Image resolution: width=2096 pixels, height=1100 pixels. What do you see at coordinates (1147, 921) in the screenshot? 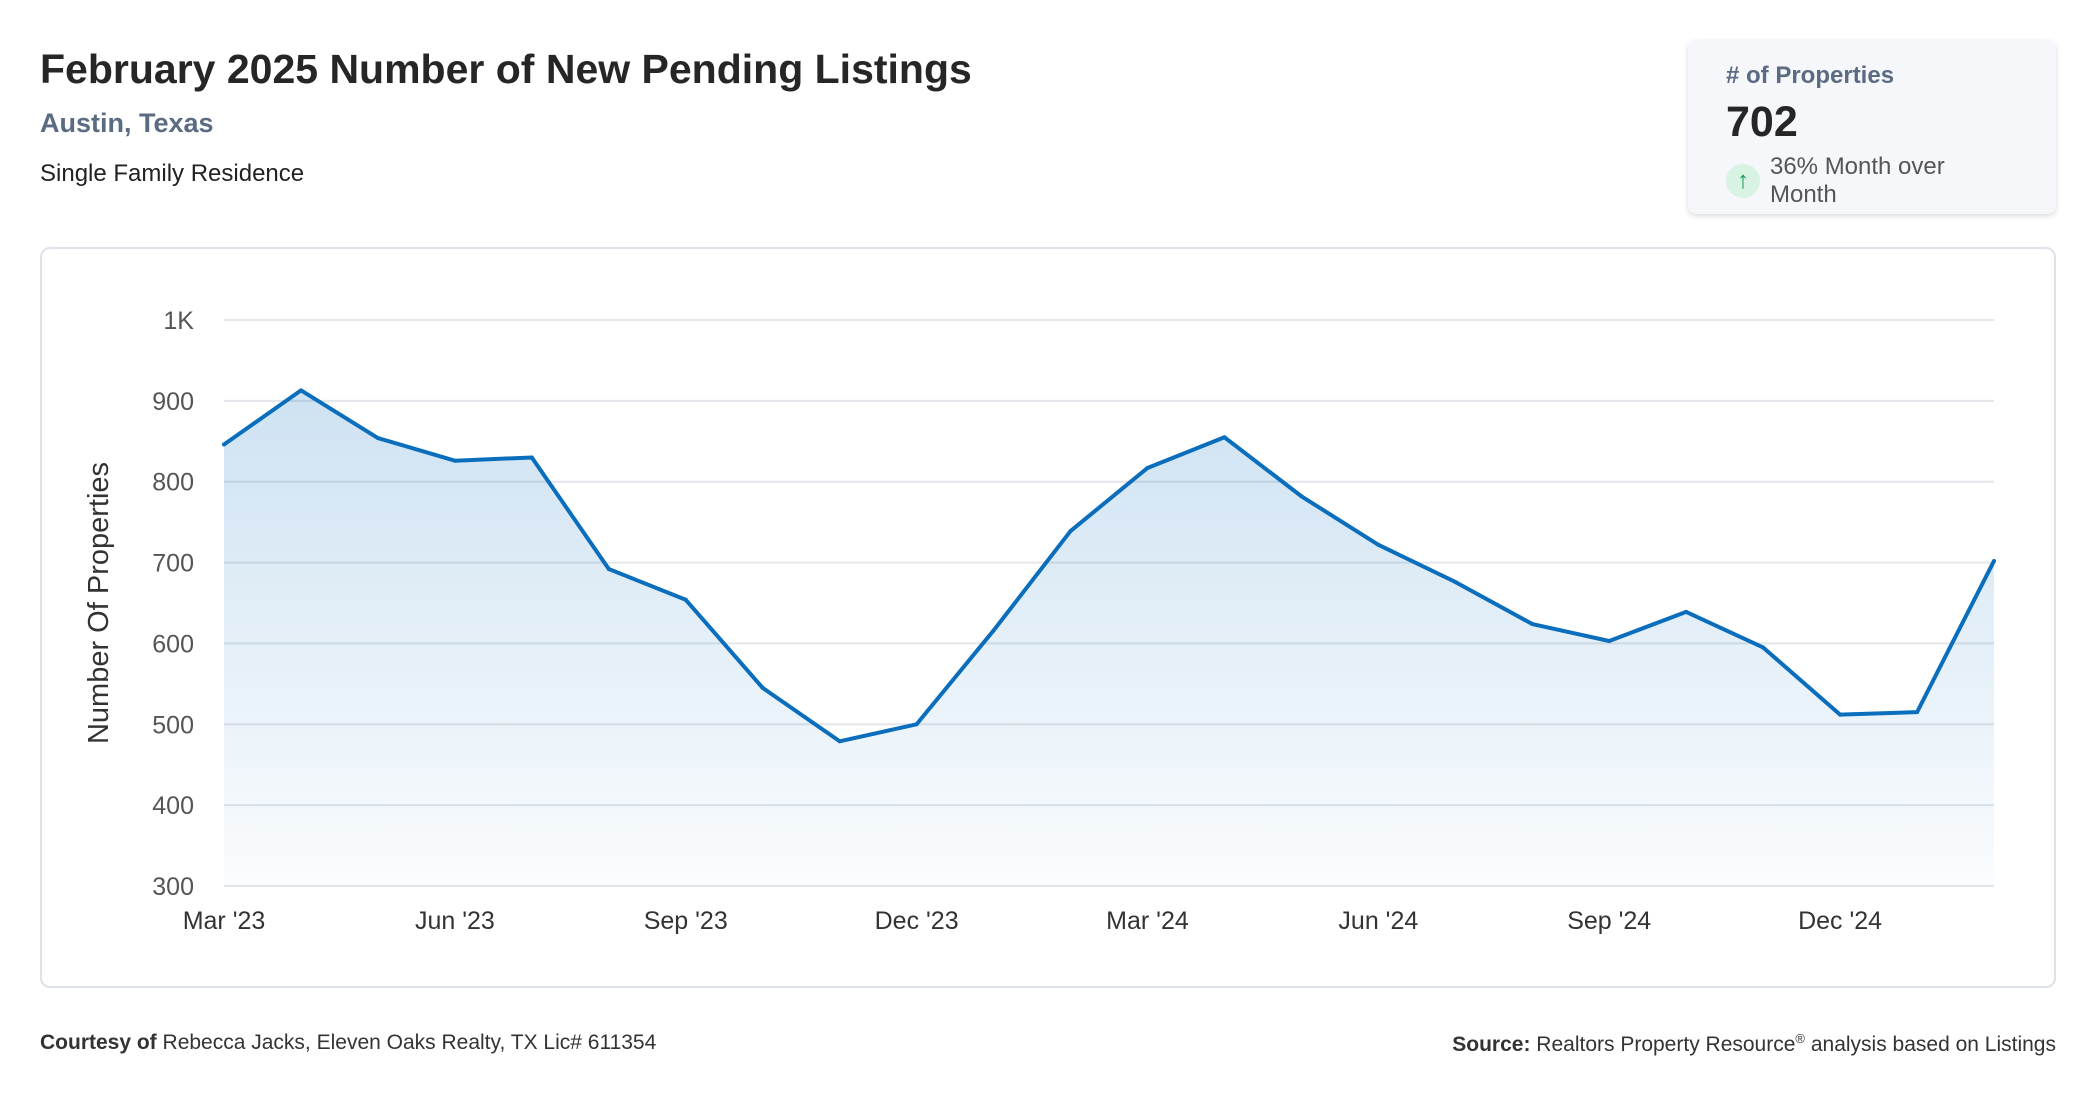
I see `x-tick-label: Mar '24` at bounding box center [1147, 921].